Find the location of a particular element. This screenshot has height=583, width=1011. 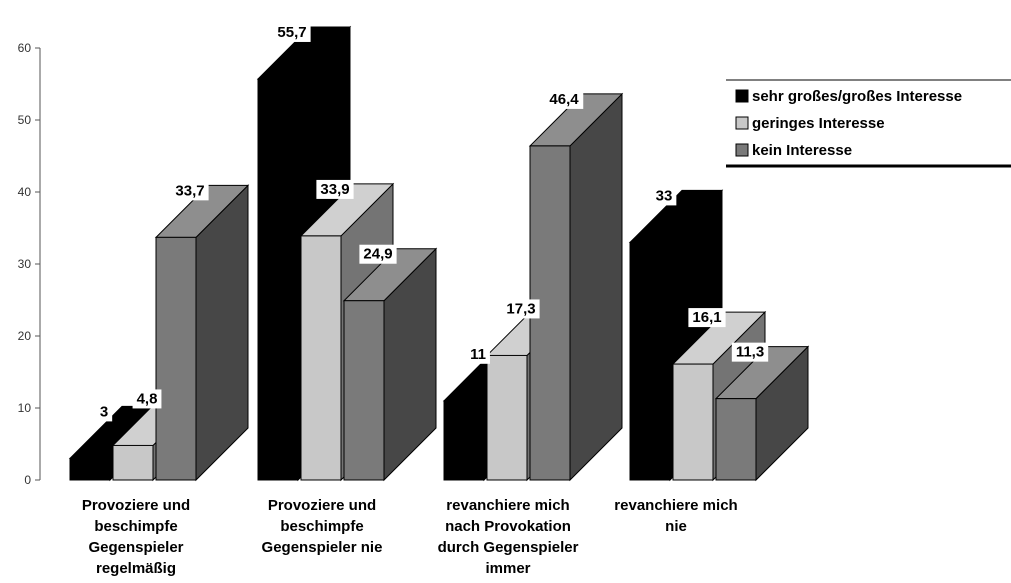

y-tick-label: 0 is located at coordinates (27, 480).